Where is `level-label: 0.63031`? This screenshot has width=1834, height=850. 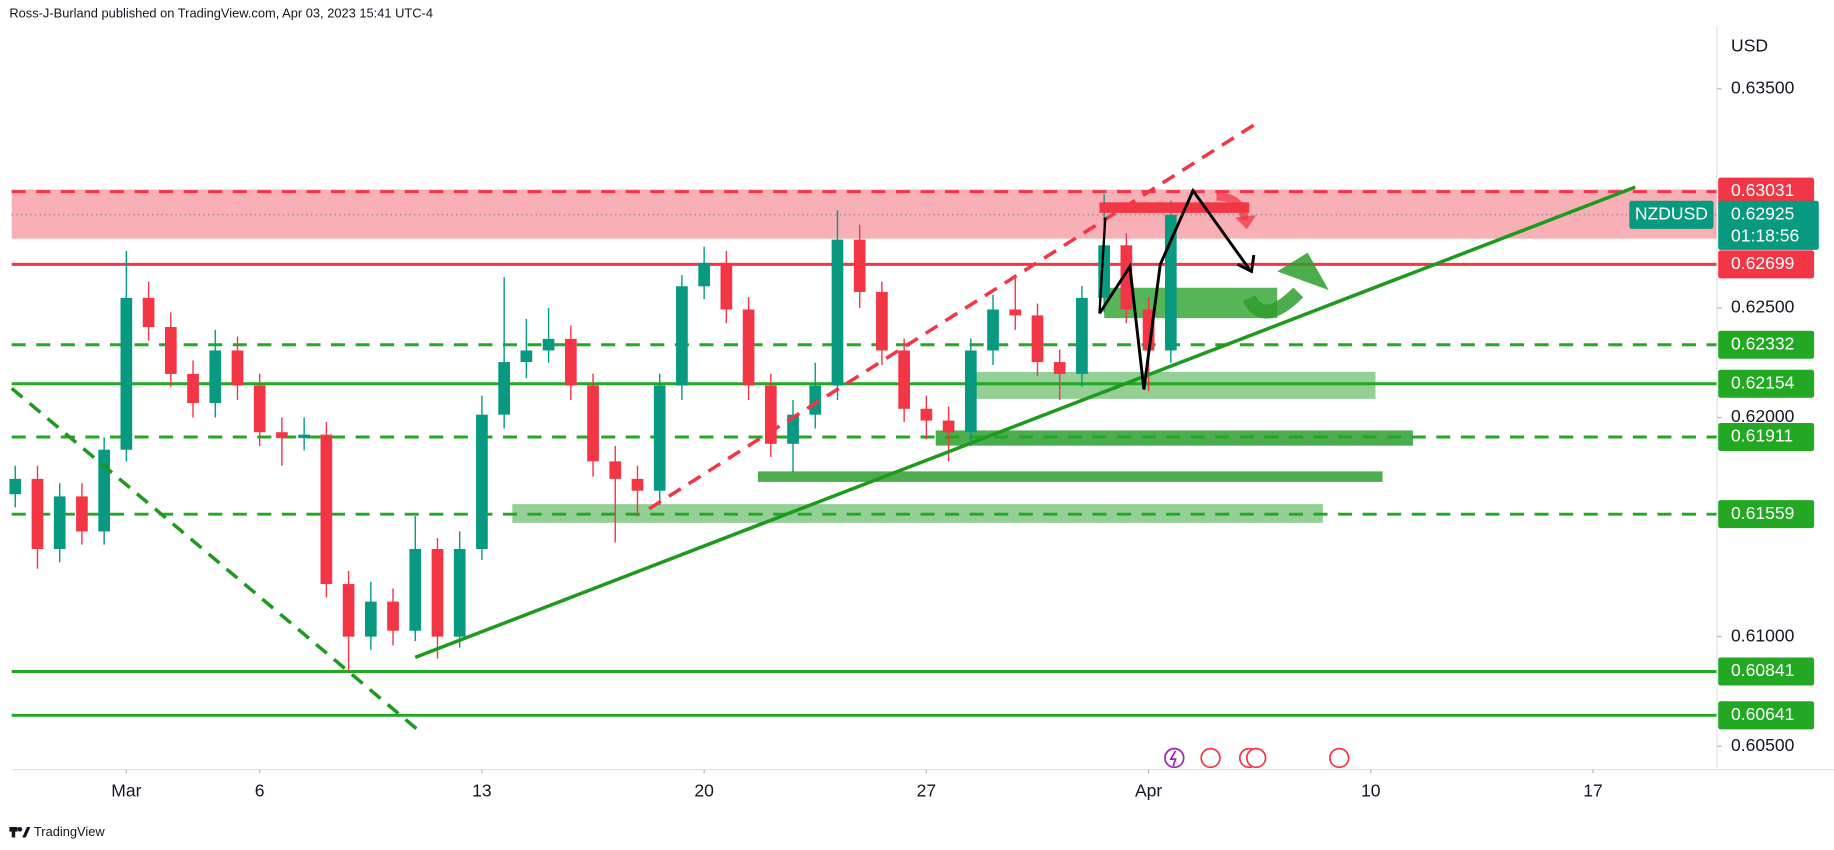 level-label: 0.63031 is located at coordinates (1762, 190).